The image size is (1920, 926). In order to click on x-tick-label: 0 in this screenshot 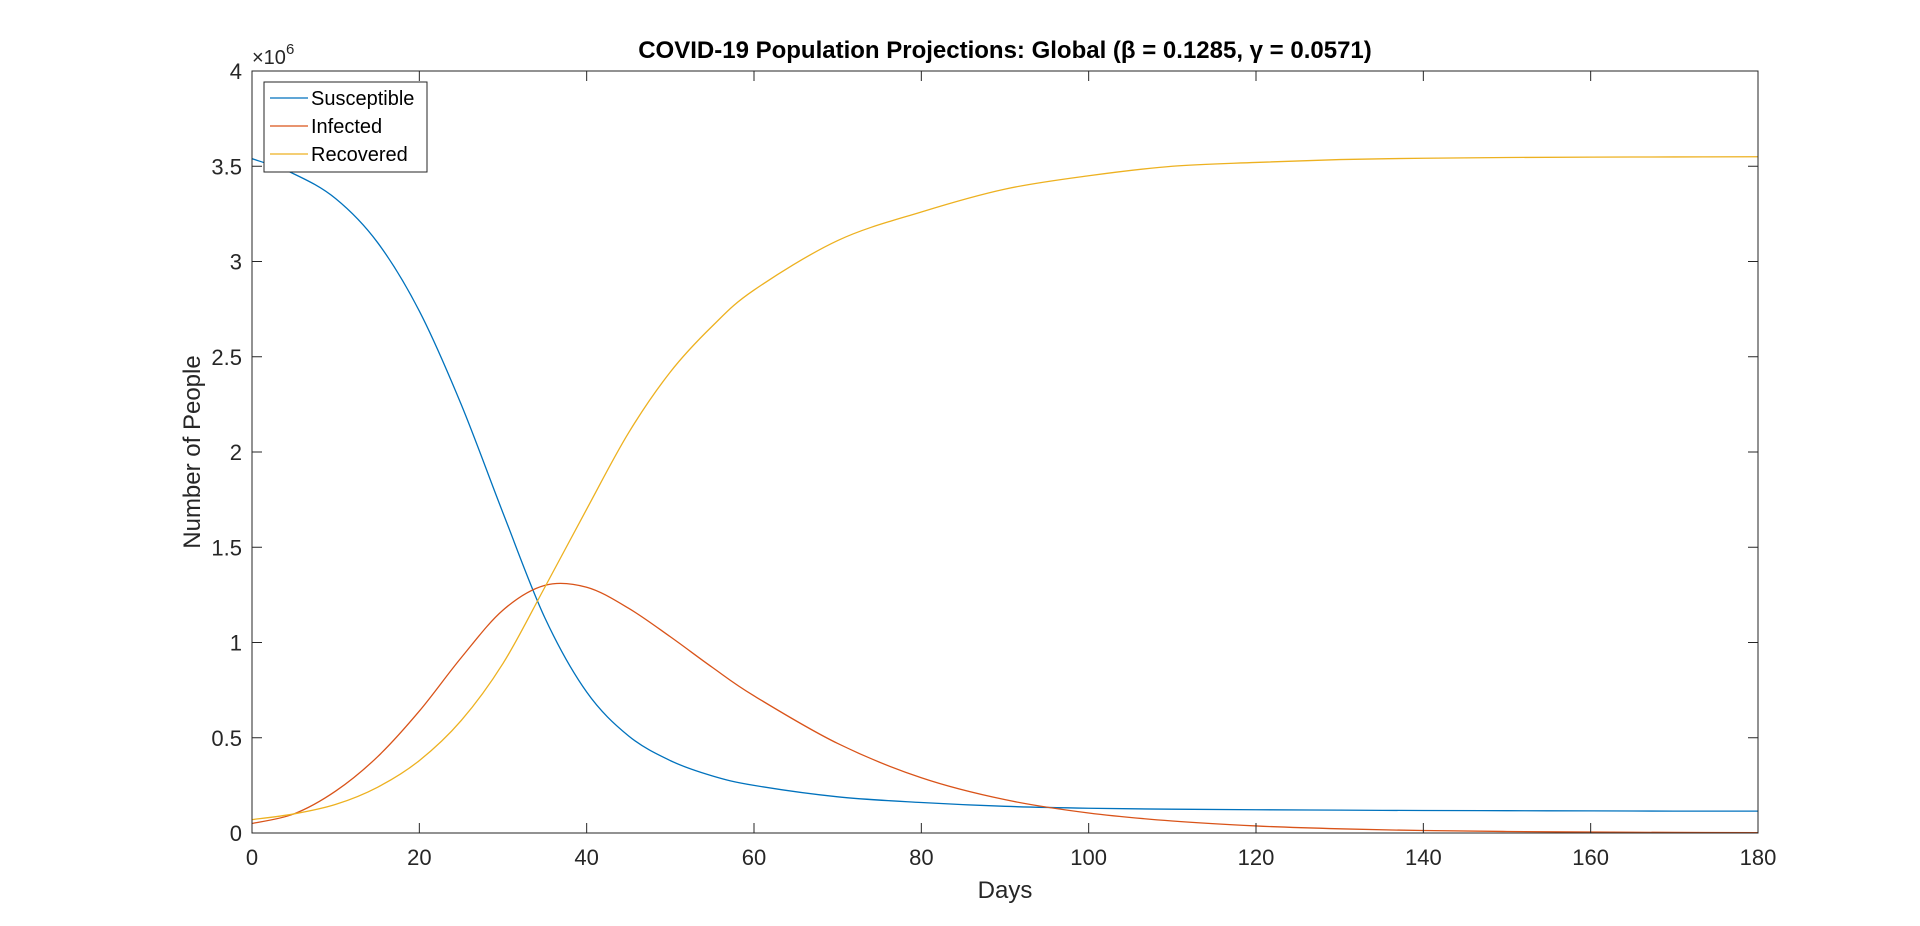, I will do `click(252, 857)`.